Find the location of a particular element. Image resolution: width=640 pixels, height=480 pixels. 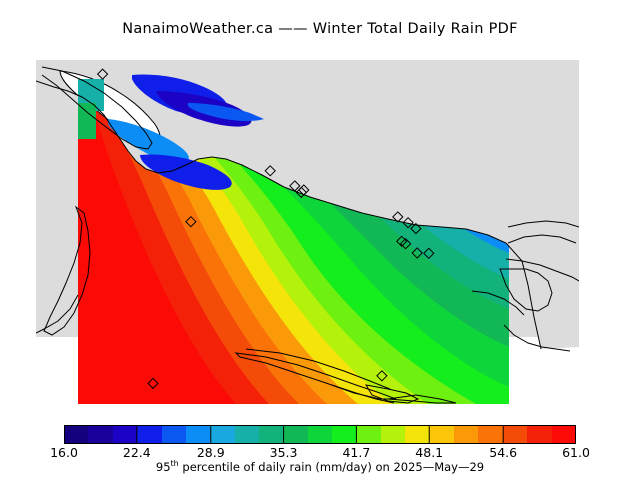

colorbar-frame is located at coordinates (320, 434).